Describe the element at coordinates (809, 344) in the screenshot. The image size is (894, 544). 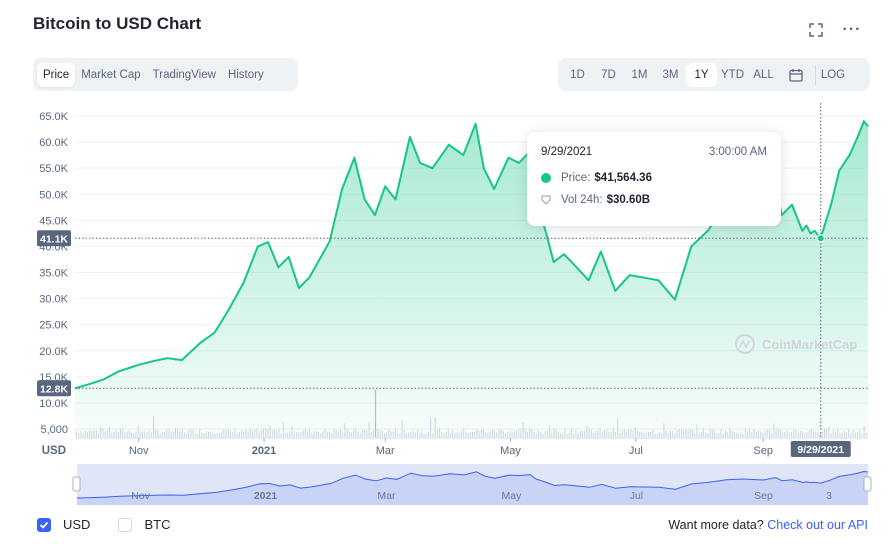
I see `watermark-text: CoinMarketCap` at that location.